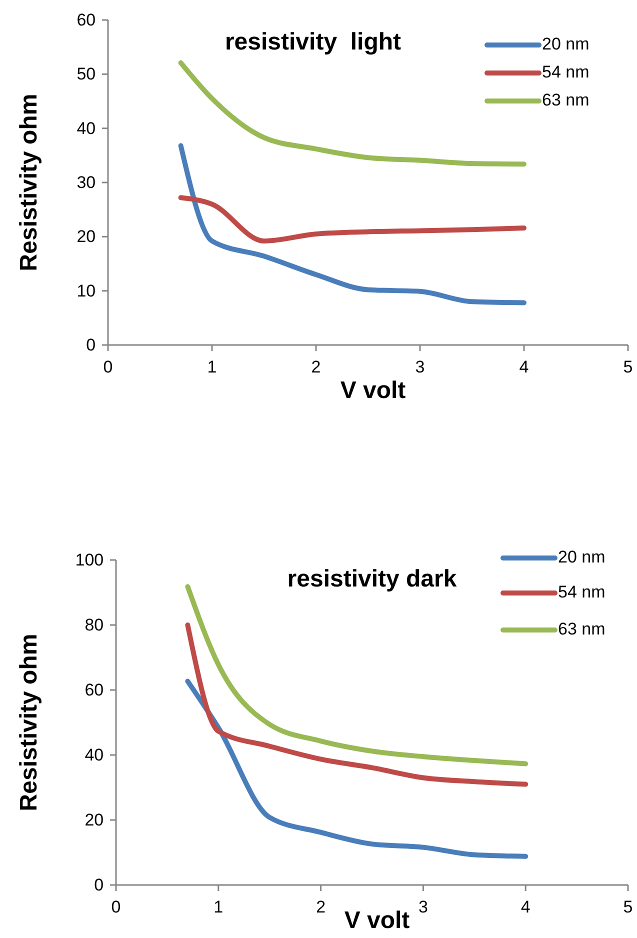  Describe the element at coordinates (372, 578) in the screenshot. I see `chart-title: resistivity dark` at that location.